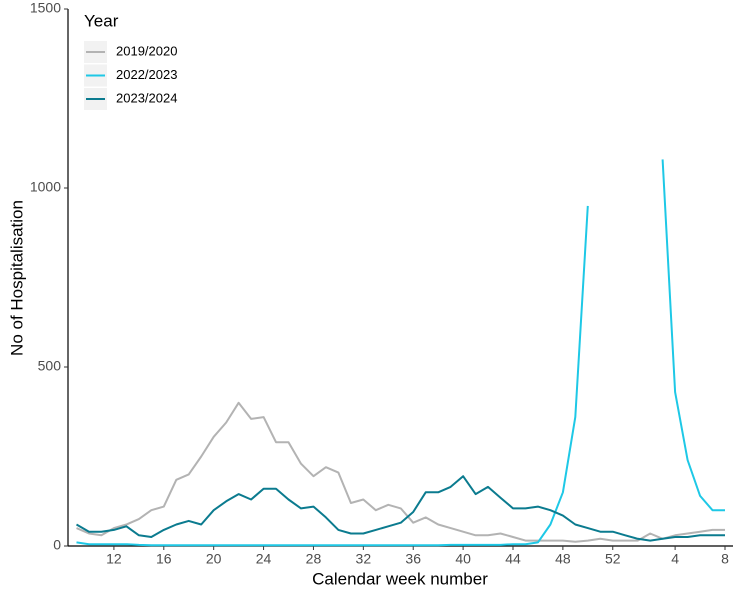 This screenshot has width=741, height=597. What do you see at coordinates (400, 578) in the screenshot?
I see `x-axis-title: Calendar week number` at bounding box center [400, 578].